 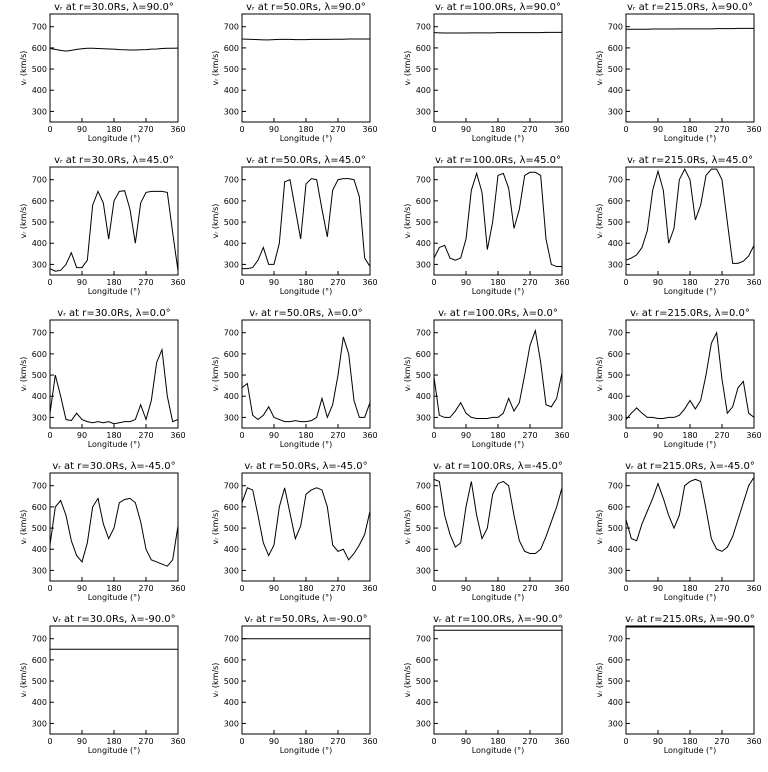 I want to click on chart-title: vᵣ at r=50.0Rs, λ=45.0°, so click(x=306, y=160).